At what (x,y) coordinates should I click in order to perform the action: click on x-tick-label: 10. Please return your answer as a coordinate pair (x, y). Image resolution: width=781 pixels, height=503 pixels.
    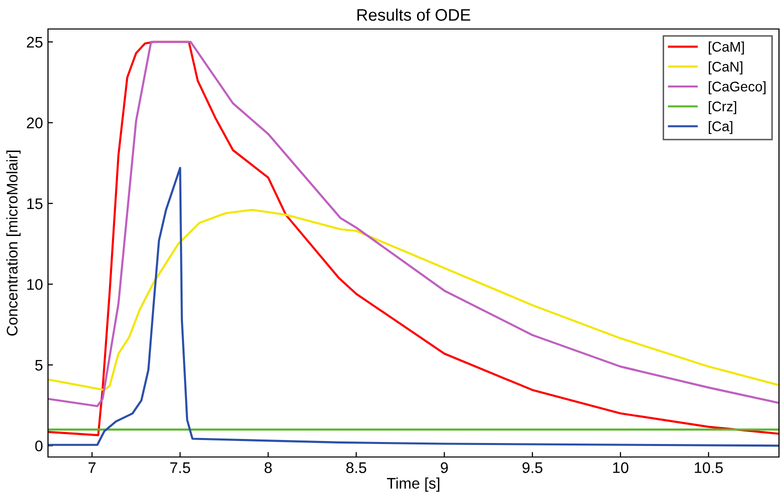
    Looking at the image, I should click on (620, 468).